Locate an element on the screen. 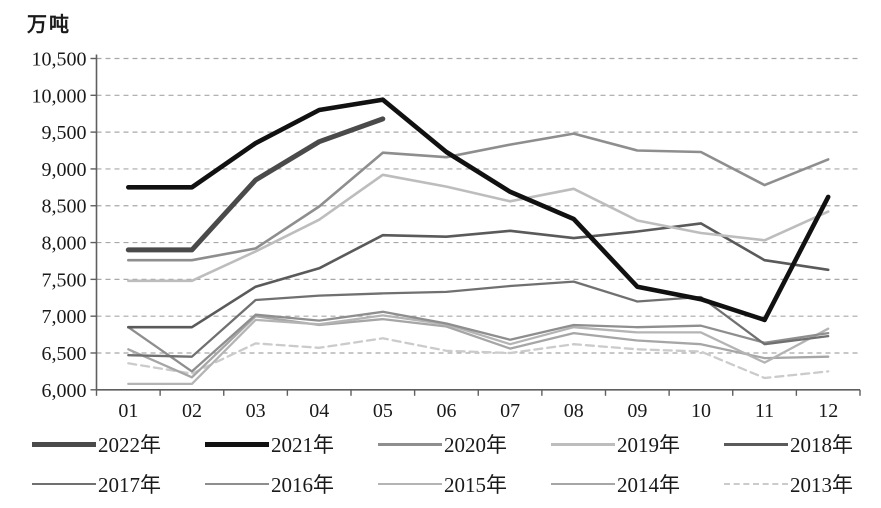 The height and width of the screenshot is (508, 881). y-tick-label: 7,000 is located at coordinates (64, 317).